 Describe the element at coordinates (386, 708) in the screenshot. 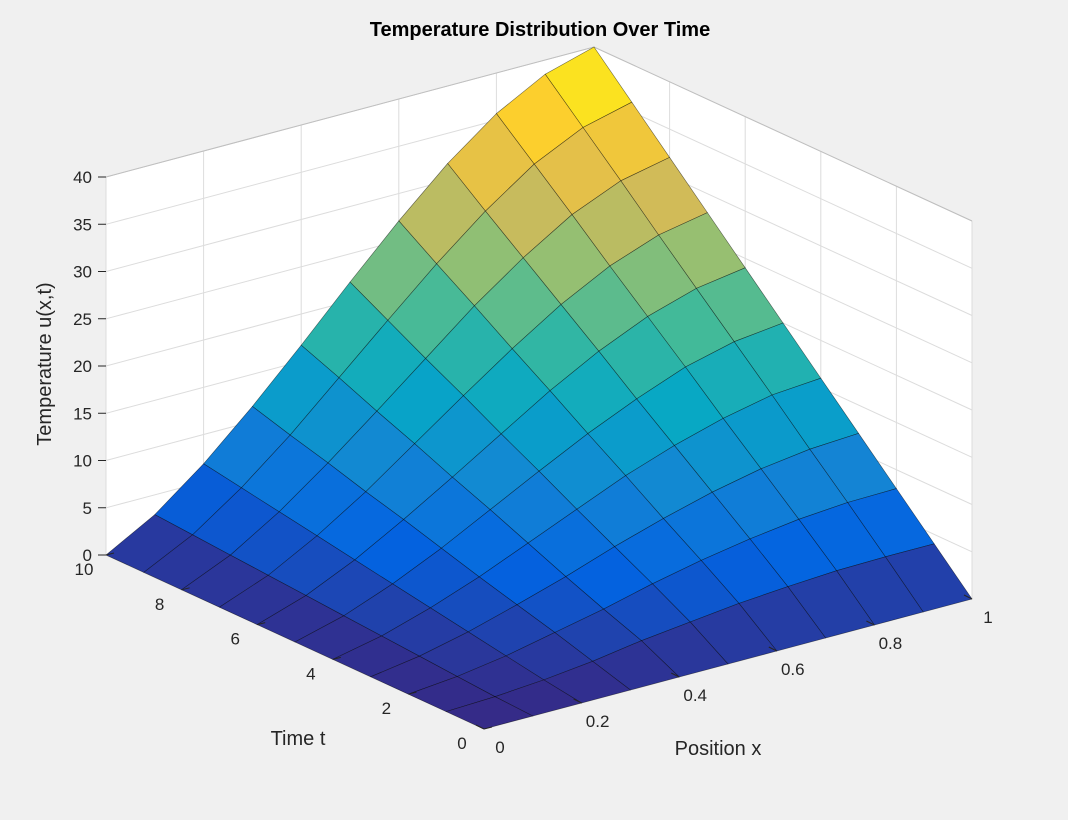

I see `t-tick-label: 2` at that location.